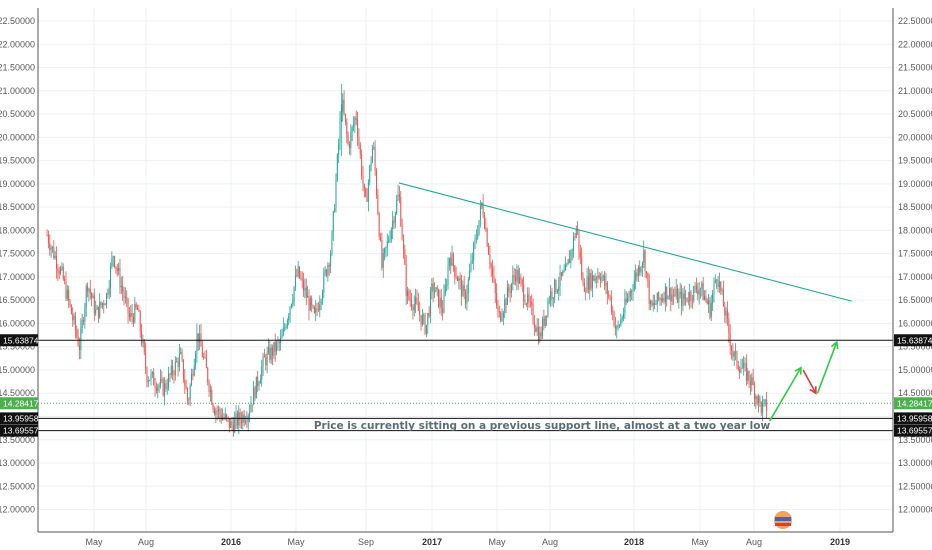 The width and height of the screenshot is (932, 550). I want to click on date-label: Sep, so click(366, 542).